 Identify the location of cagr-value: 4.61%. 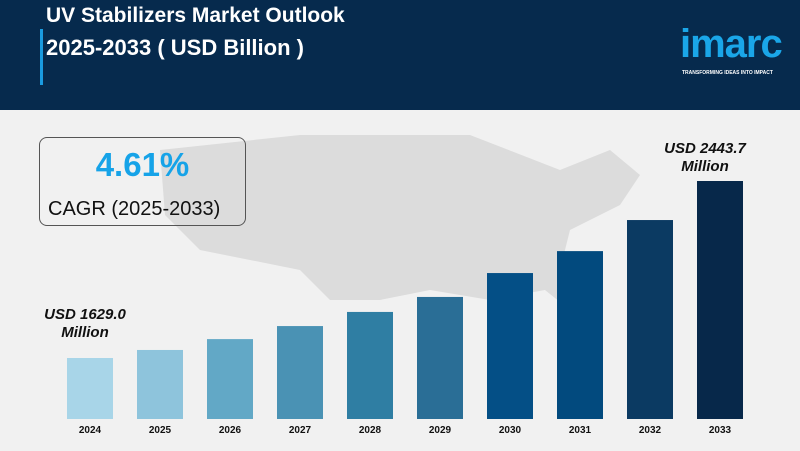
(142, 164).